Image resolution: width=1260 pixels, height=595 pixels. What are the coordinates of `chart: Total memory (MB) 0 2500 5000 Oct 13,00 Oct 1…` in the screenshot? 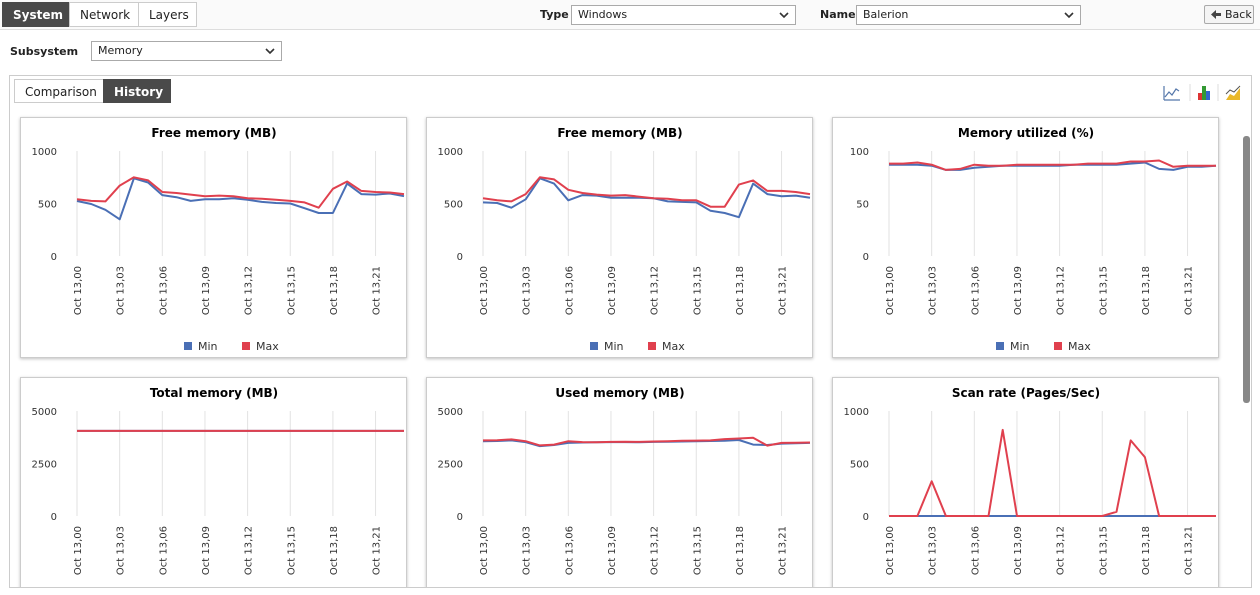 It's located at (218, 480).